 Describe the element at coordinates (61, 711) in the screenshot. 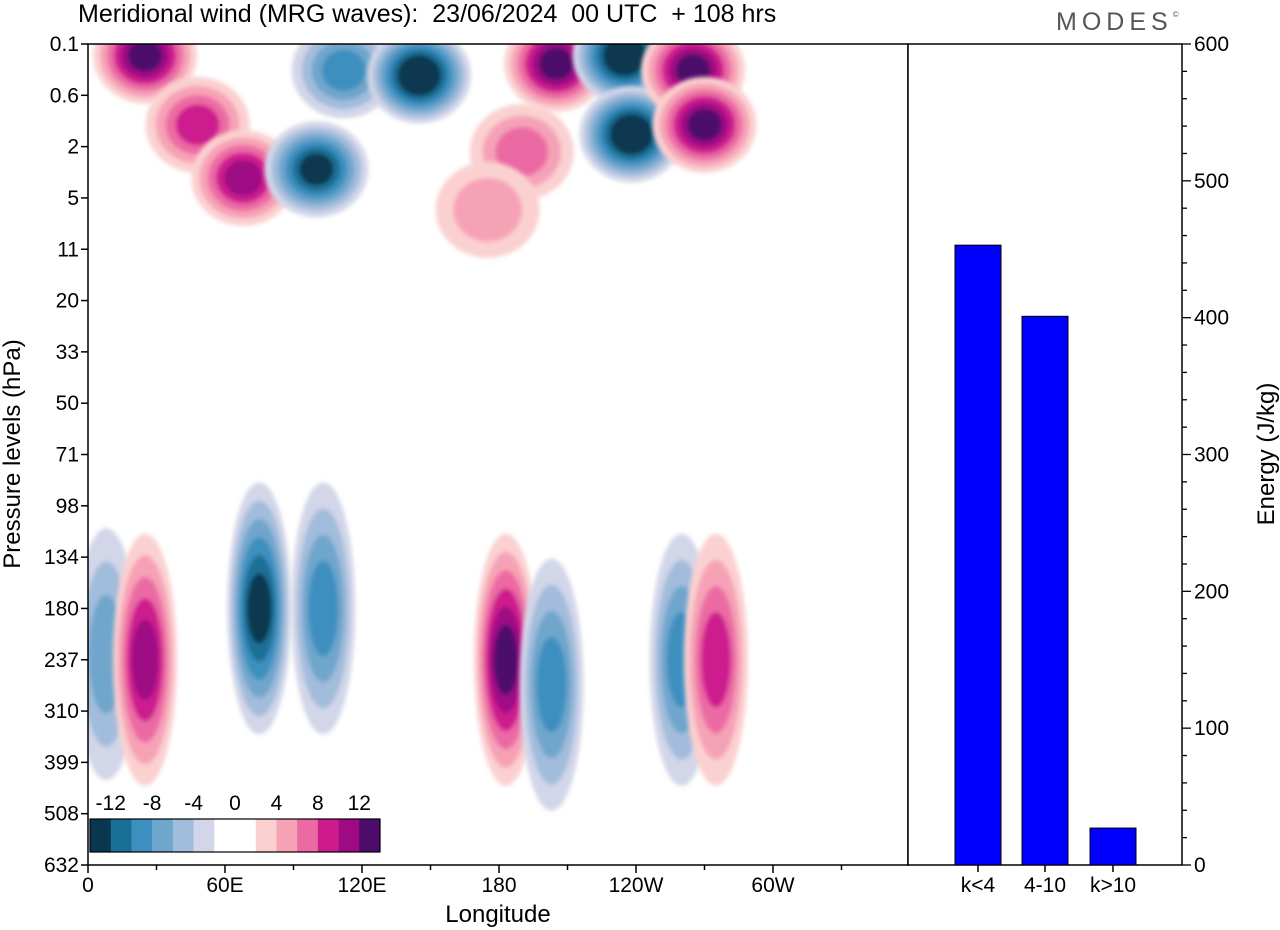

I see `pressure-tick-label: 310` at that location.